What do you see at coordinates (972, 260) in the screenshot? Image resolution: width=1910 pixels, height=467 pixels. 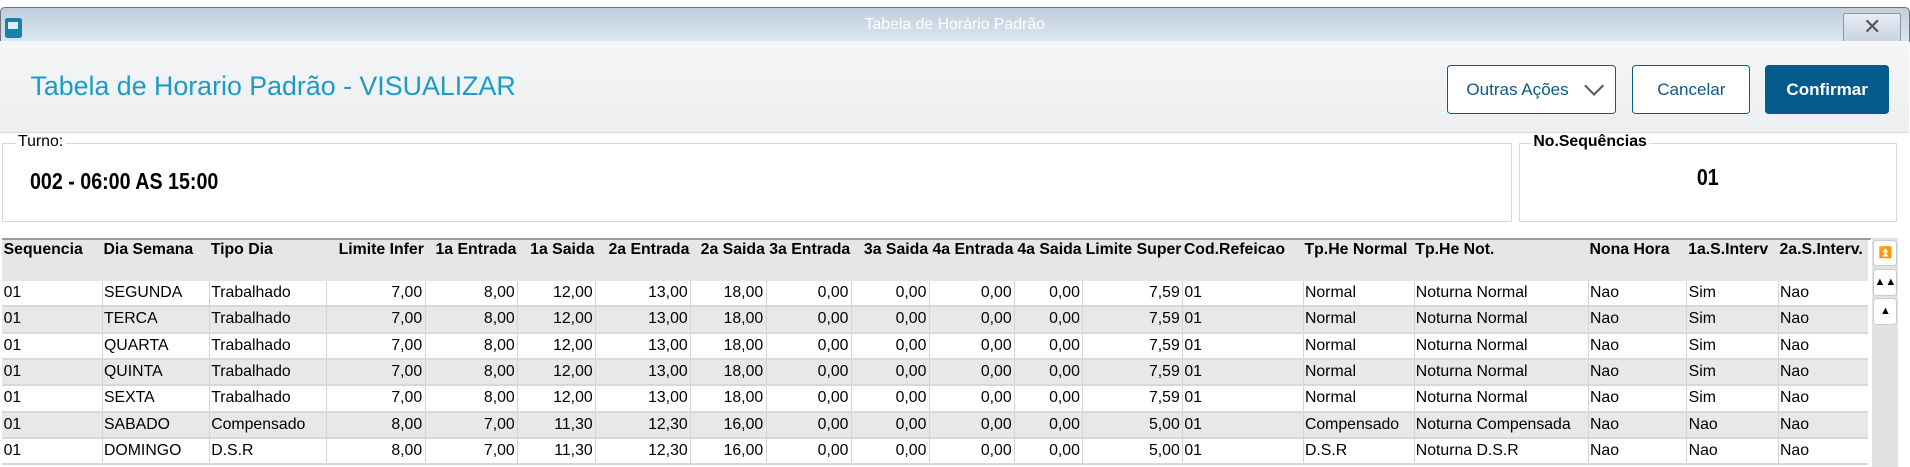 I see `column-header: 4a Entrada` at bounding box center [972, 260].